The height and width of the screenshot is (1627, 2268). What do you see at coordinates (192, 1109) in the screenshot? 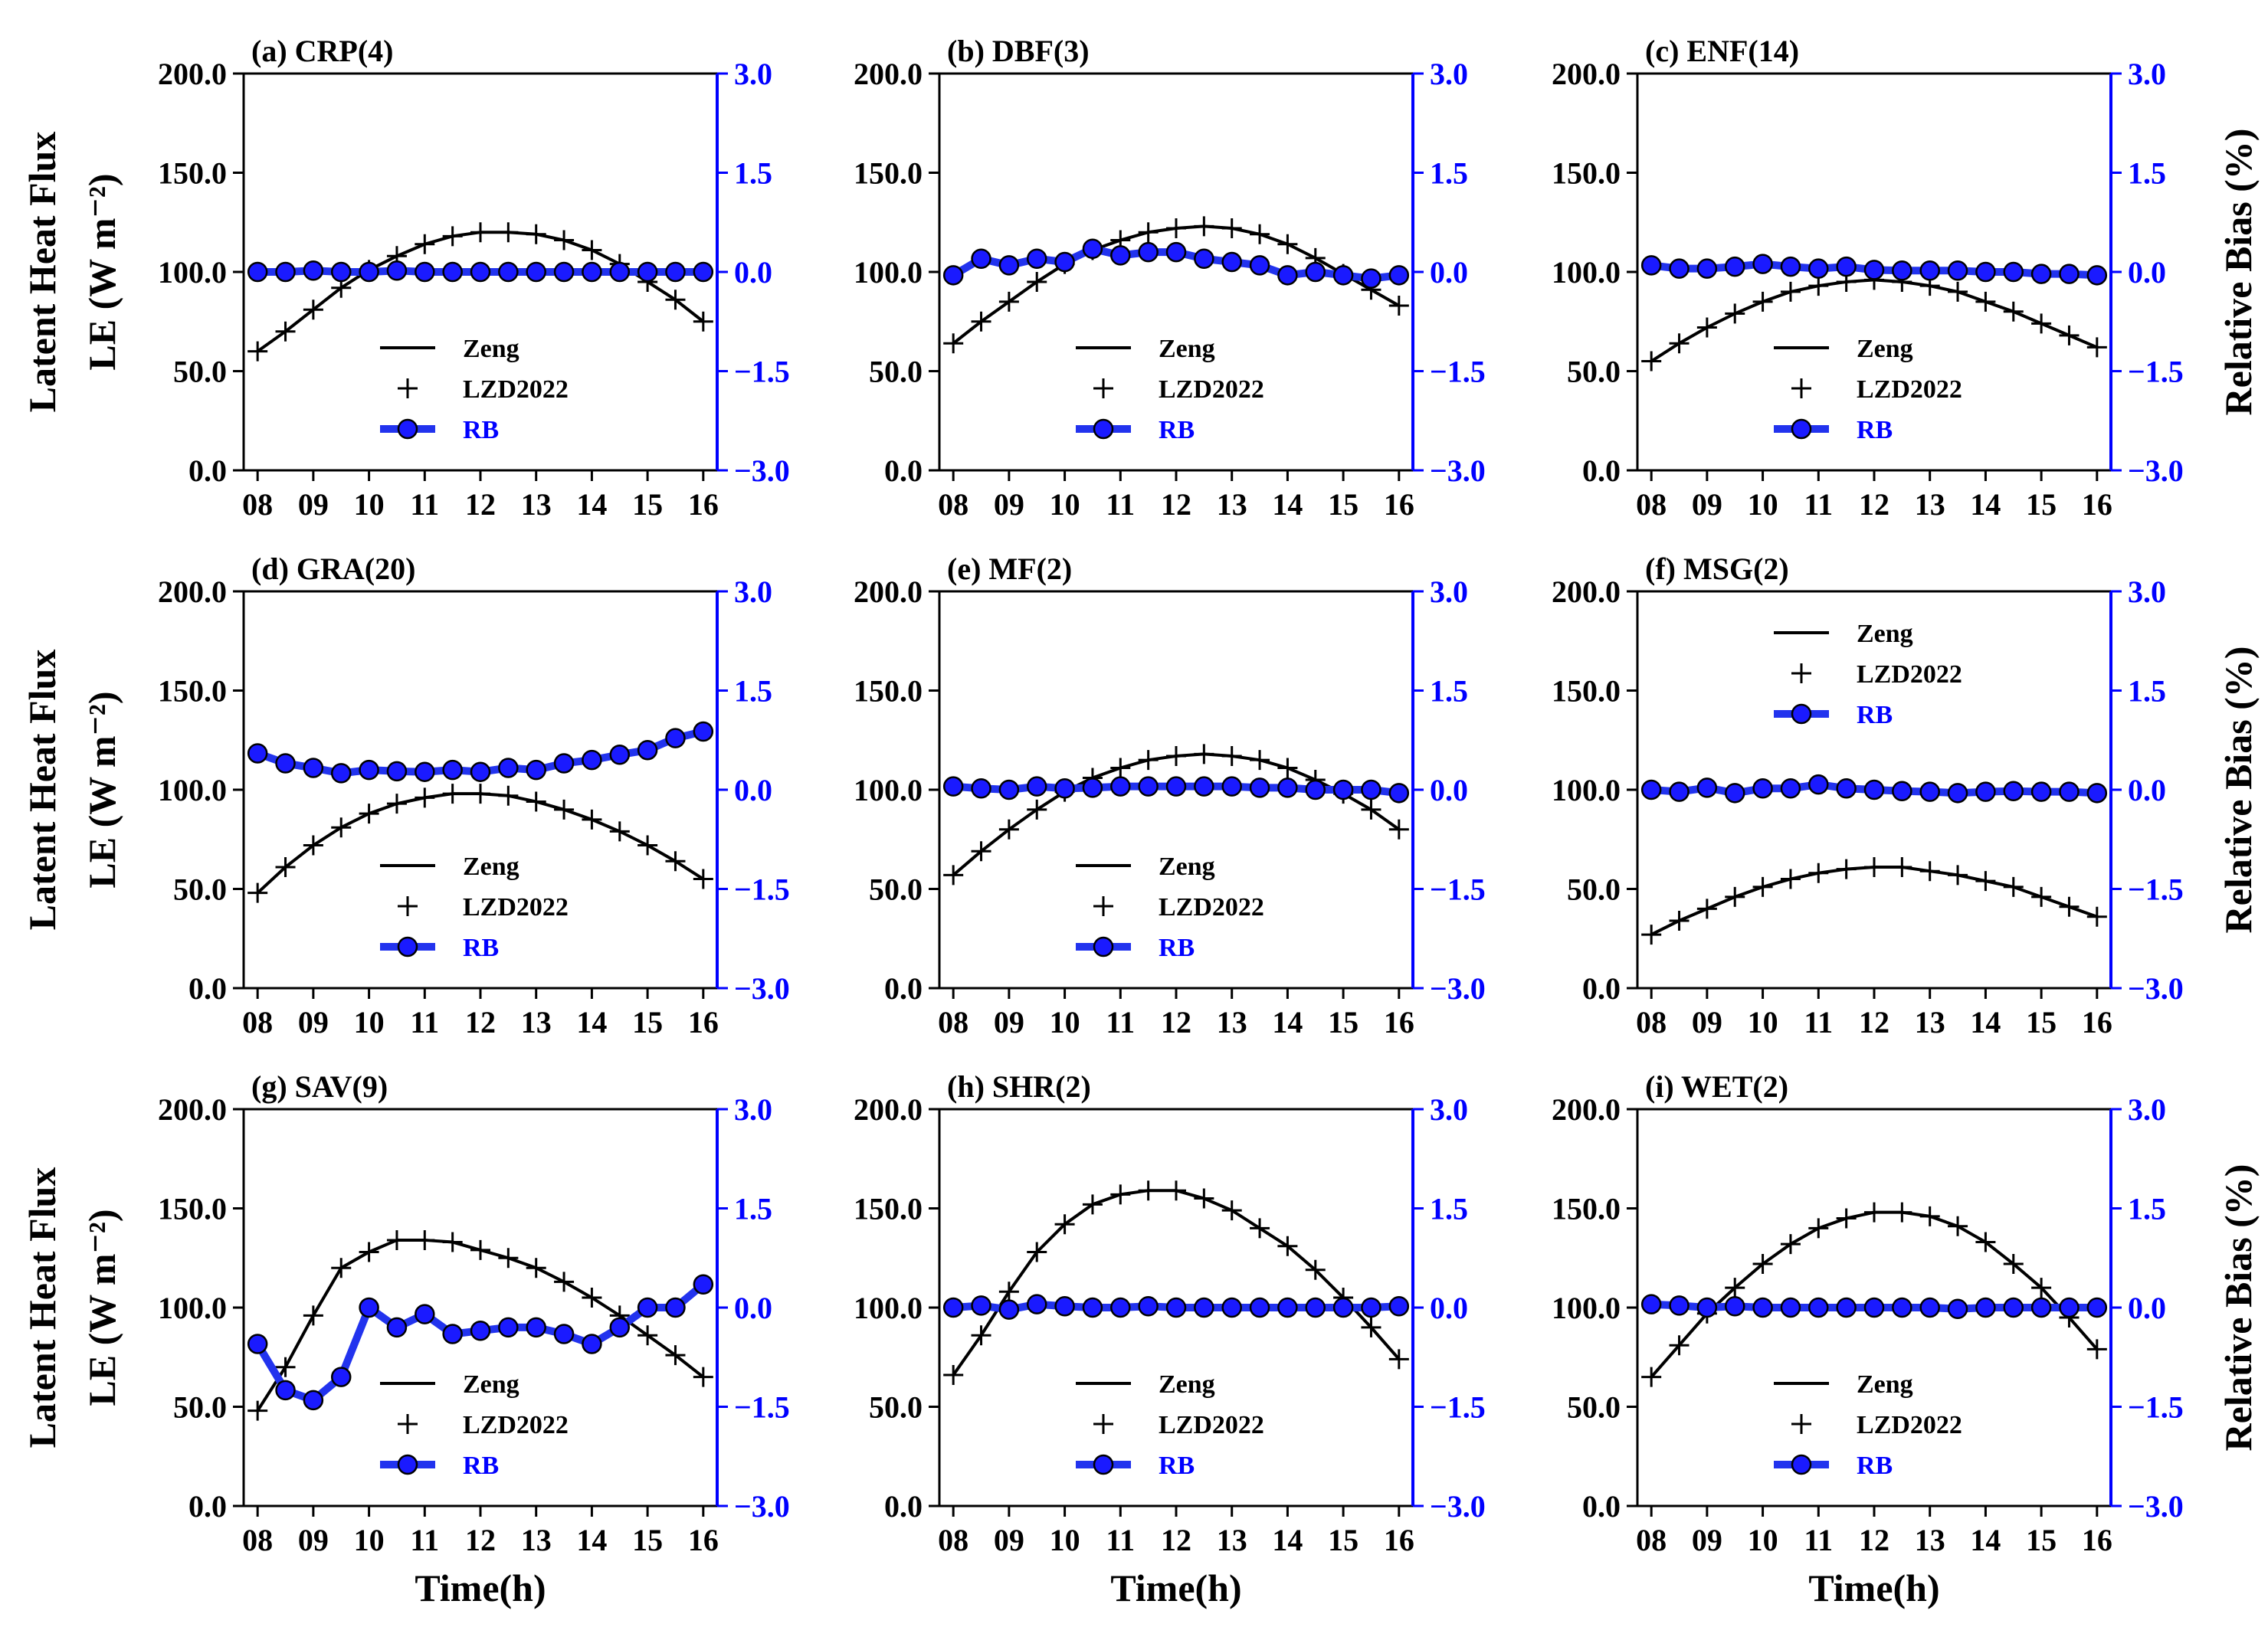
I see `y-tick-label: 200.0` at bounding box center [192, 1109].